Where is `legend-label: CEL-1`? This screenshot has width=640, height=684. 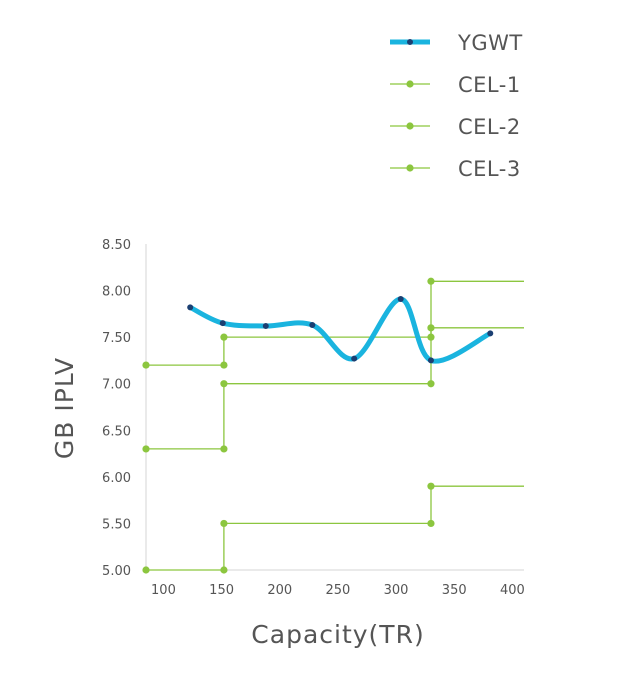 legend-label: CEL-1 is located at coordinates (489, 85).